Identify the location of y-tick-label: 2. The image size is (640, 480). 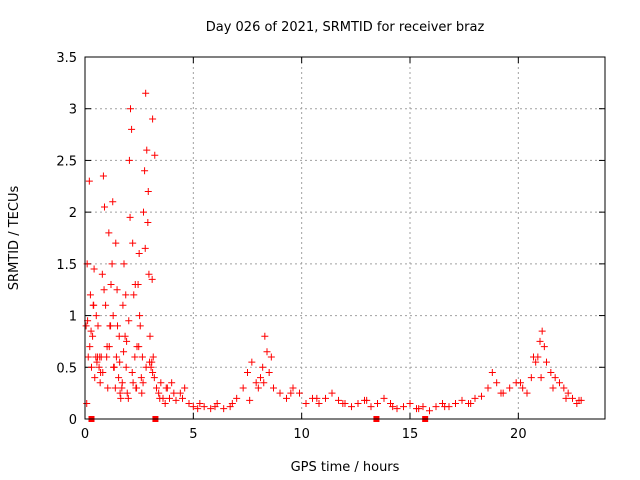
(73, 213).